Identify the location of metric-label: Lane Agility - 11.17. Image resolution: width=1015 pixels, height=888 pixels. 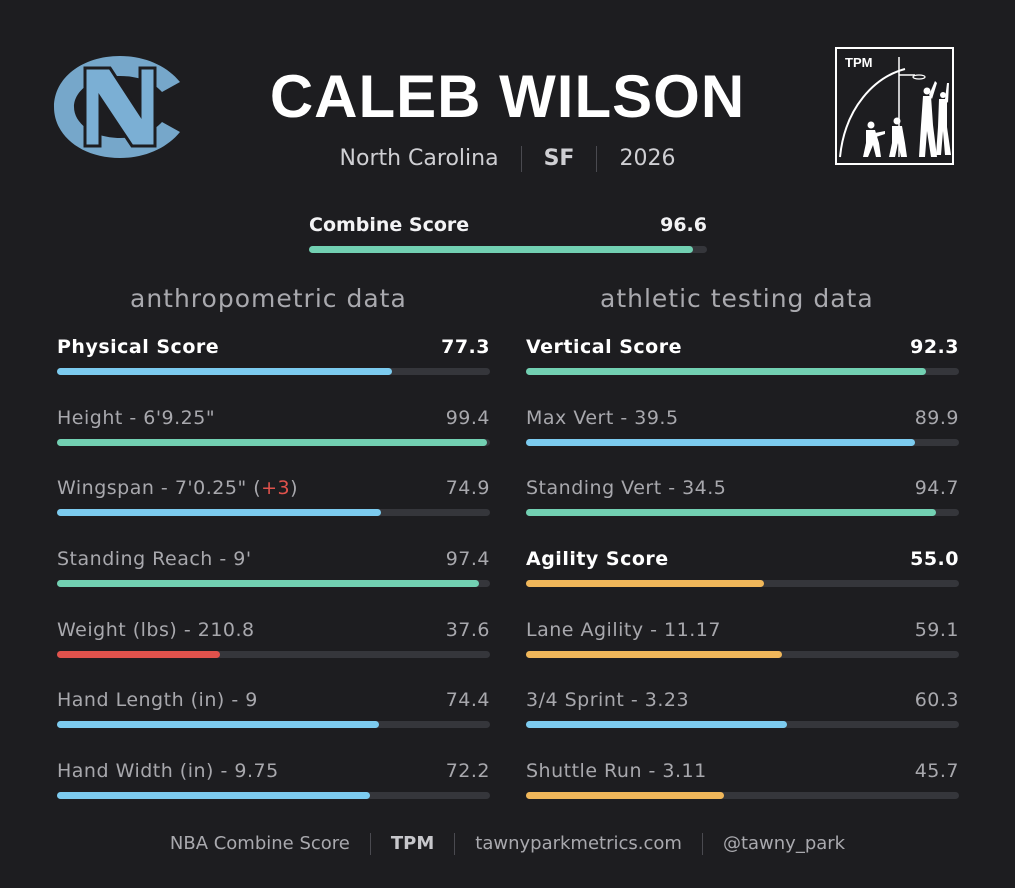
(623, 630).